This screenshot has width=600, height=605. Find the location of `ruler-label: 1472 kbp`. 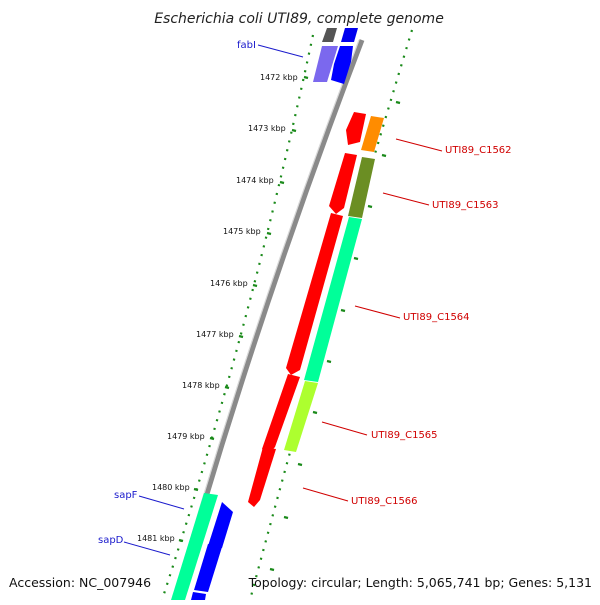

ruler-label: 1472 kbp is located at coordinates (279, 77).